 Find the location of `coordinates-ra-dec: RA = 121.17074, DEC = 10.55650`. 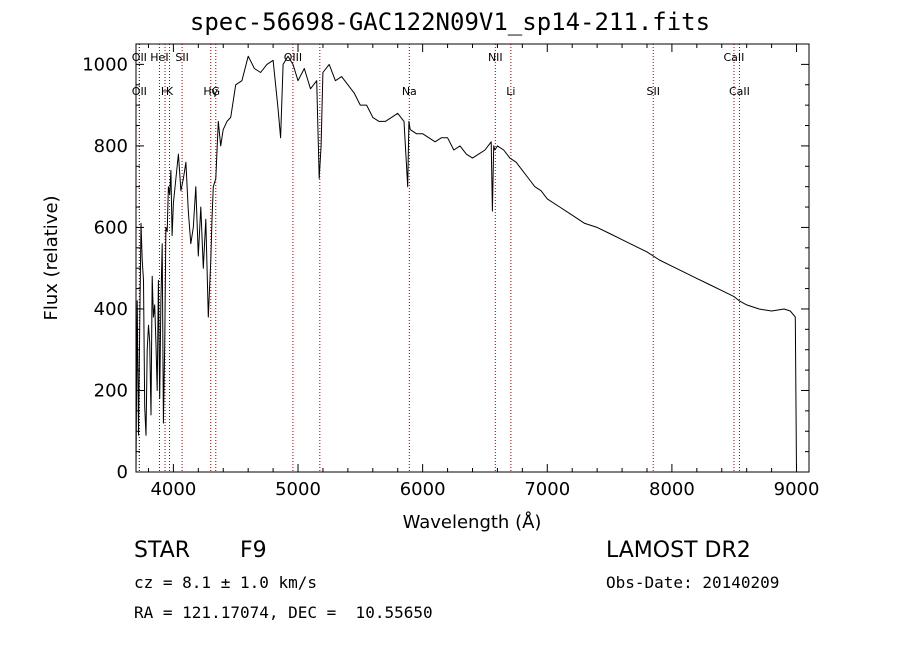

coordinates-ra-dec: RA = 121.17074, DEC = 10.55650 is located at coordinates (283, 612).